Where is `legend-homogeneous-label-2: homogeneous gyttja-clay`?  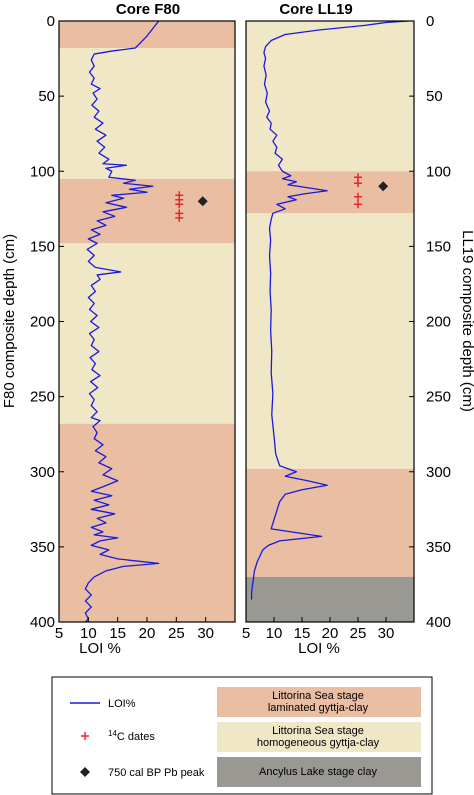 legend-homogeneous-label-2: homogeneous gyttja-clay is located at coordinates (318, 743).